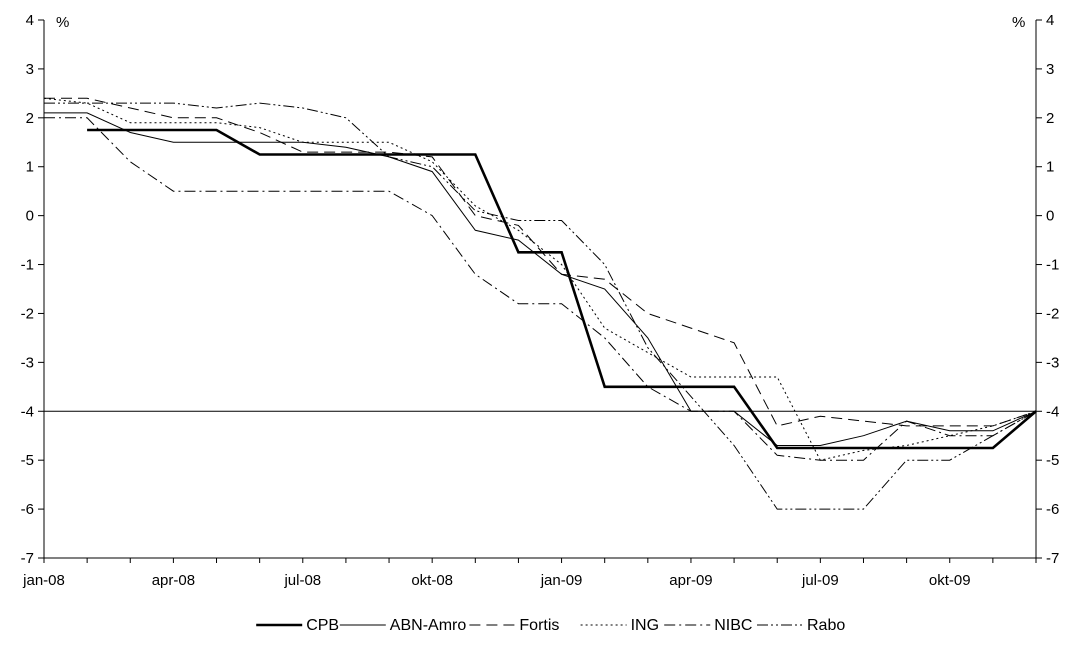 The height and width of the screenshot is (649, 1073). What do you see at coordinates (1018, 22) in the screenshot?
I see `right-axis-unit: %` at bounding box center [1018, 22].